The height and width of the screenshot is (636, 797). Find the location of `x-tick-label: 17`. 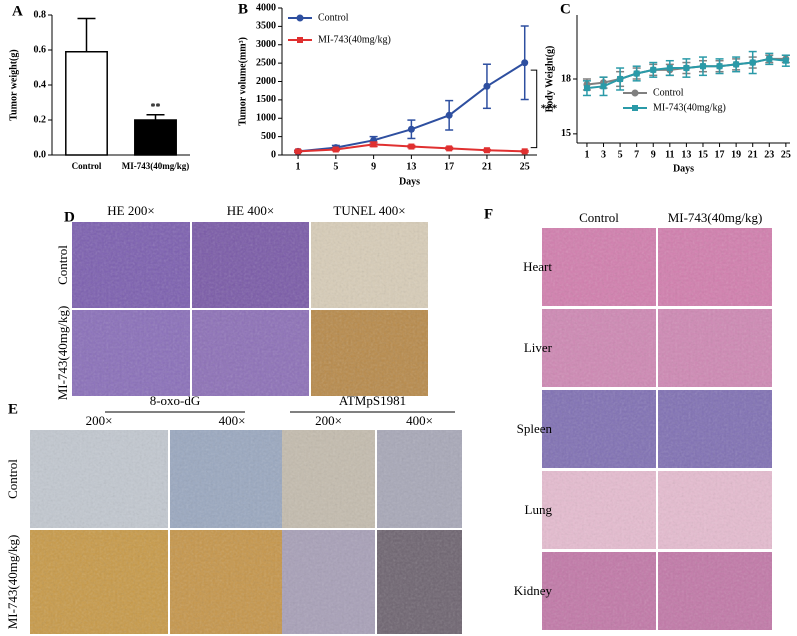

x-tick-label: 17 is located at coordinates (720, 154).